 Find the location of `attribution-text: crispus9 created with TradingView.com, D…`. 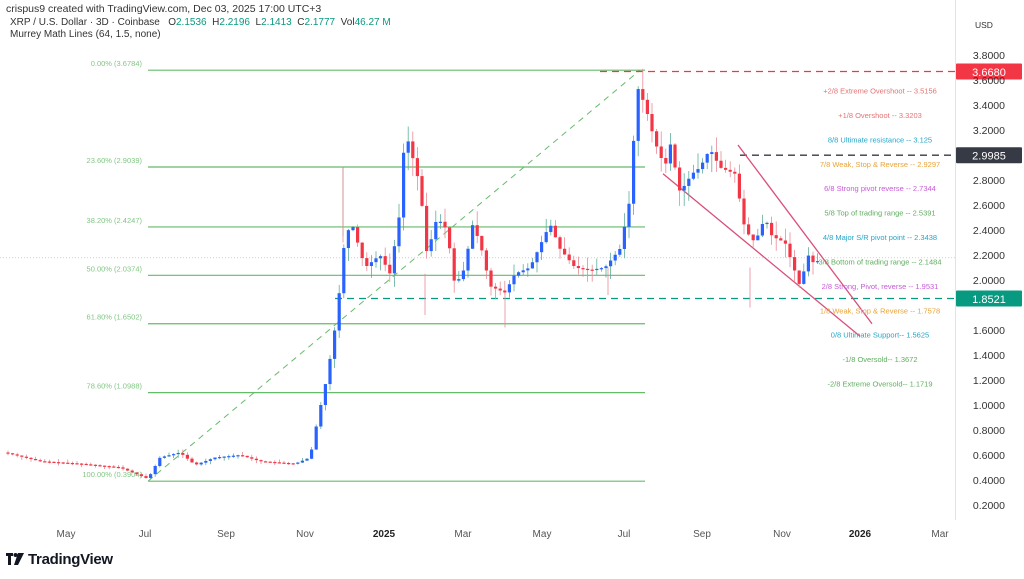

attribution-text: crispus9 created with TradingView.com, D… is located at coordinates (164, 9).